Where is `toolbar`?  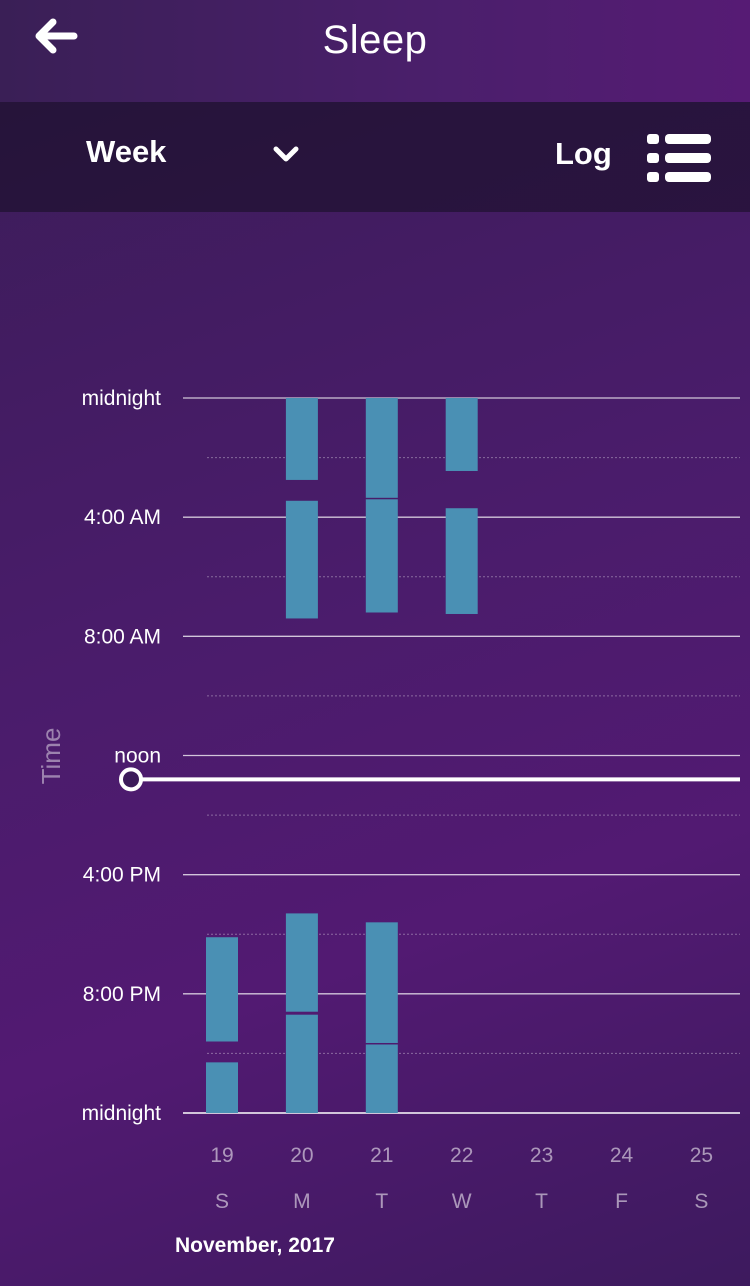
toolbar is located at coordinates (375, 157).